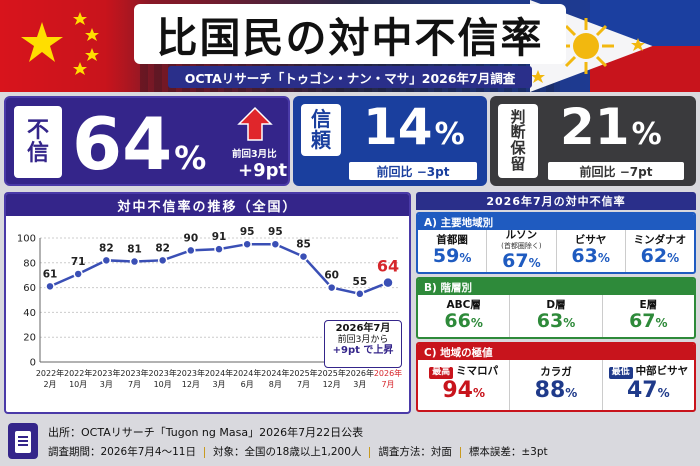  I want to click on class-cell-e: E層 67%, so click(647, 316).